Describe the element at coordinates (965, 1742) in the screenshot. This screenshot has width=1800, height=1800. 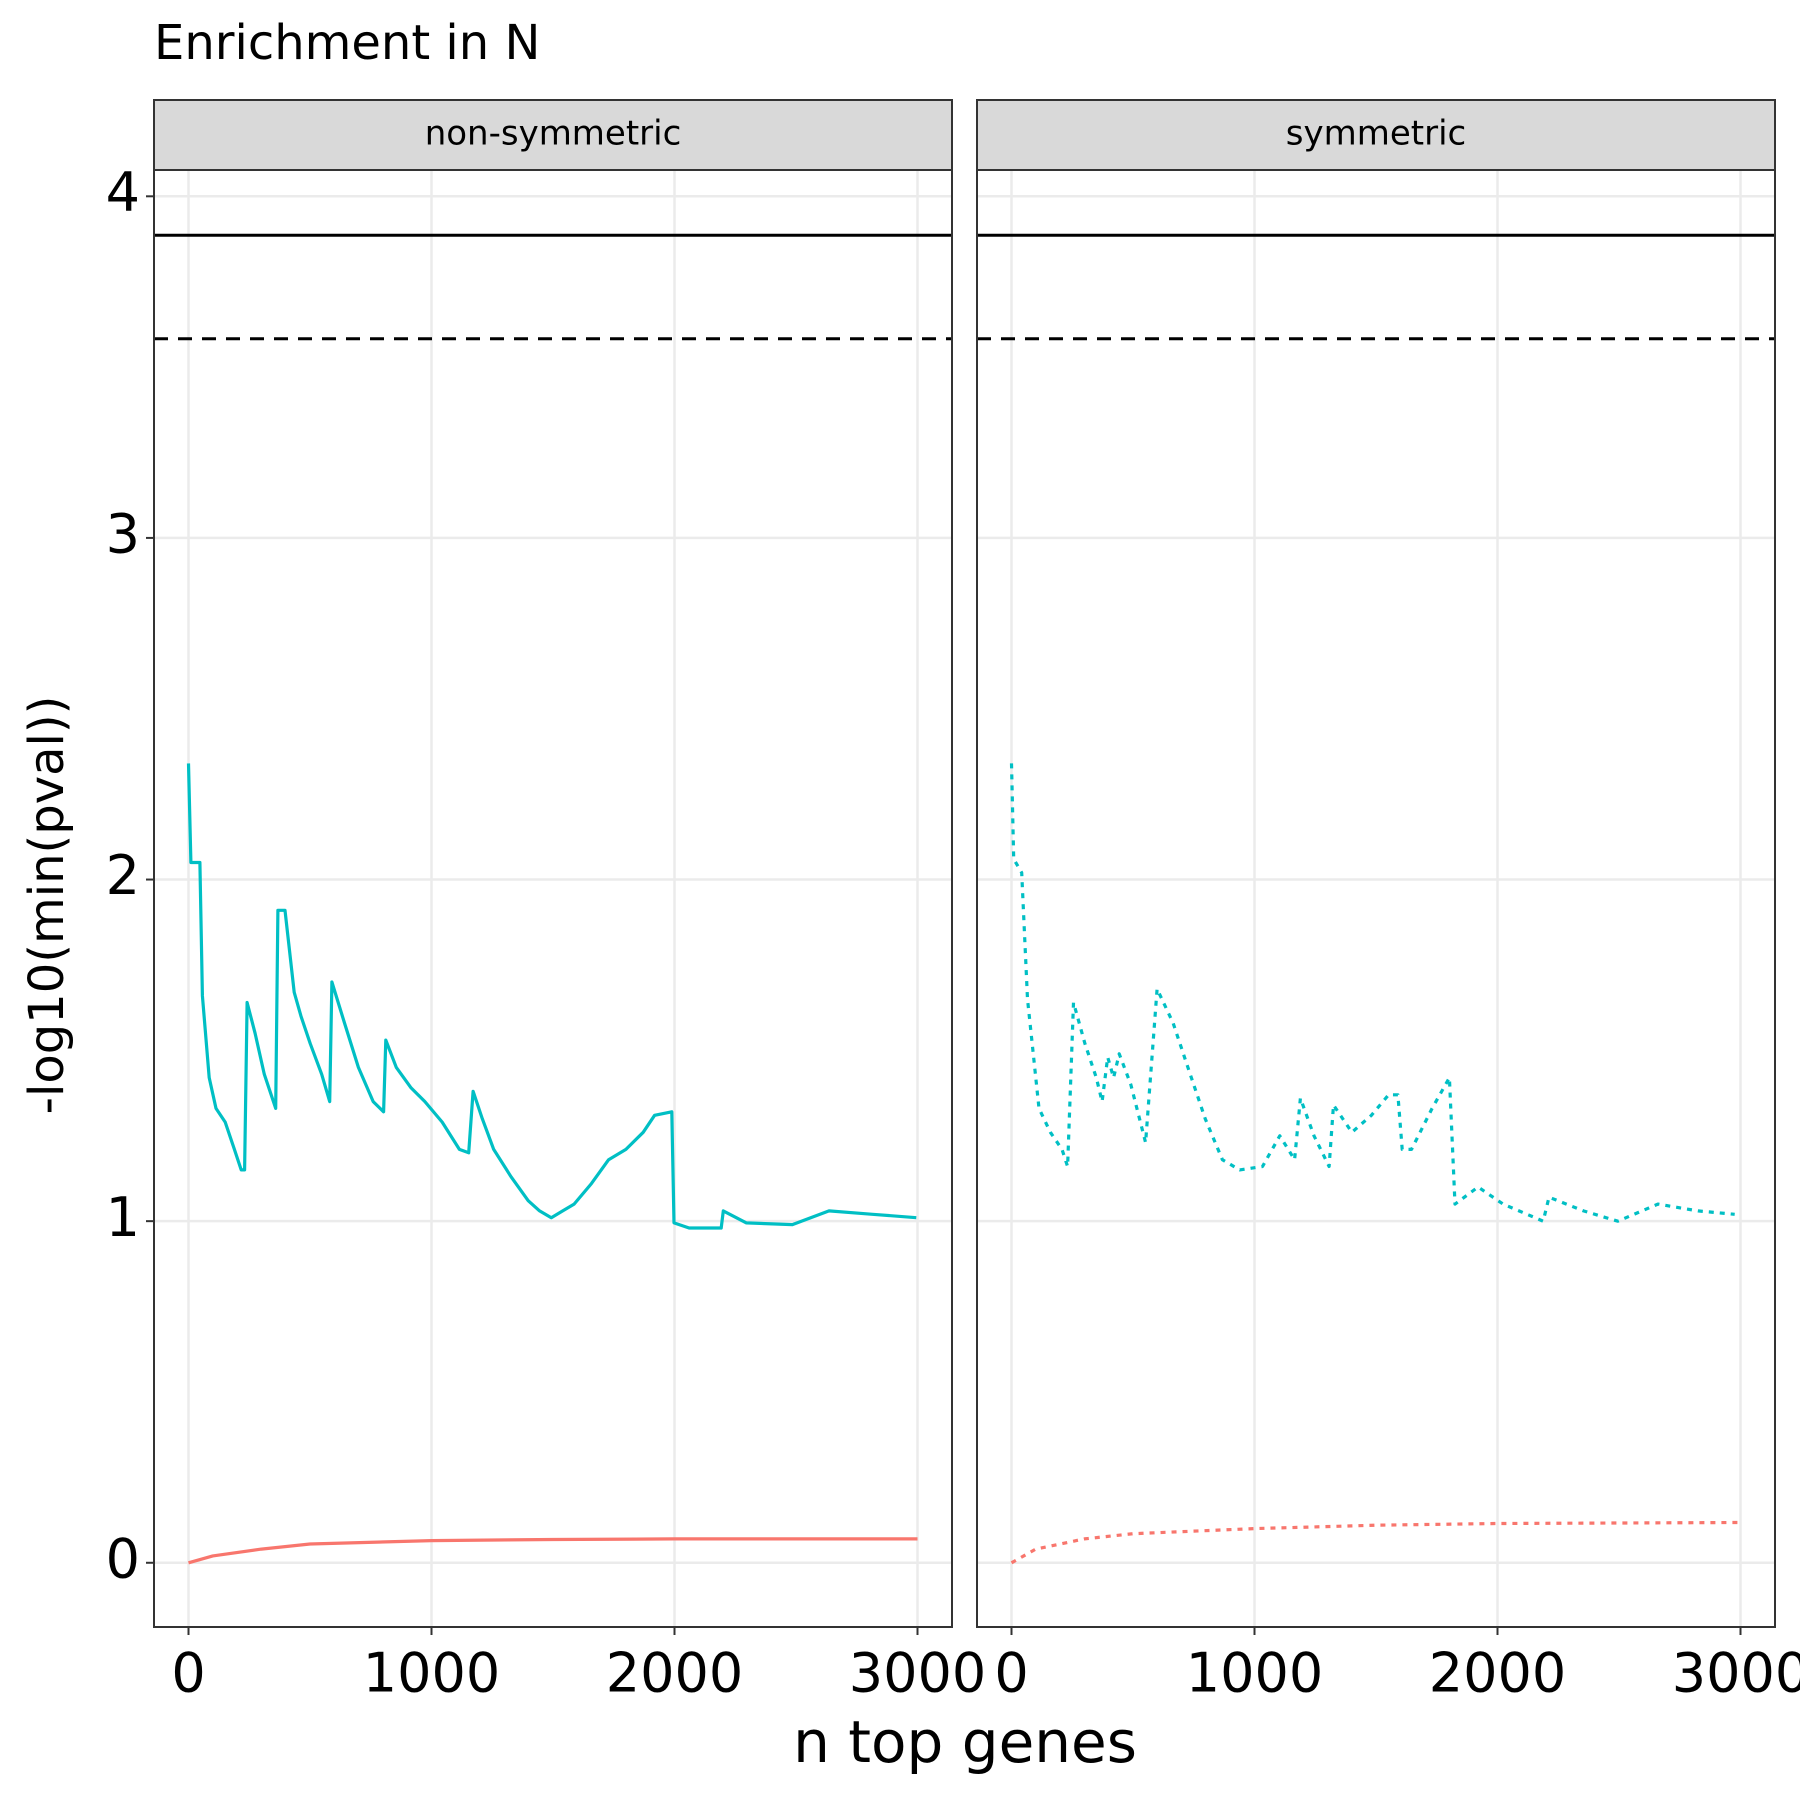
I see `x-axis-label: n top genes` at that location.